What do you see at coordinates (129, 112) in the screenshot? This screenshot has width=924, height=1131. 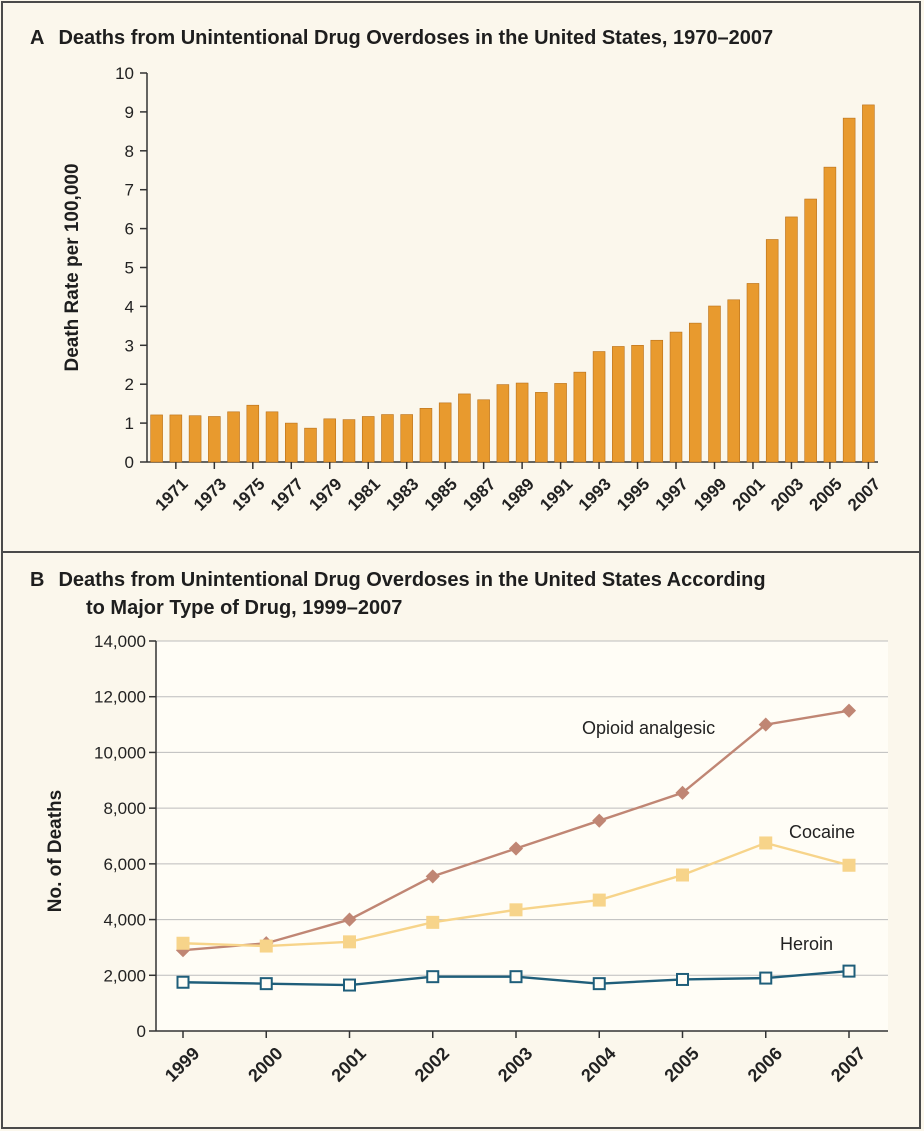 I see `y-tick-label: 9` at bounding box center [129, 112].